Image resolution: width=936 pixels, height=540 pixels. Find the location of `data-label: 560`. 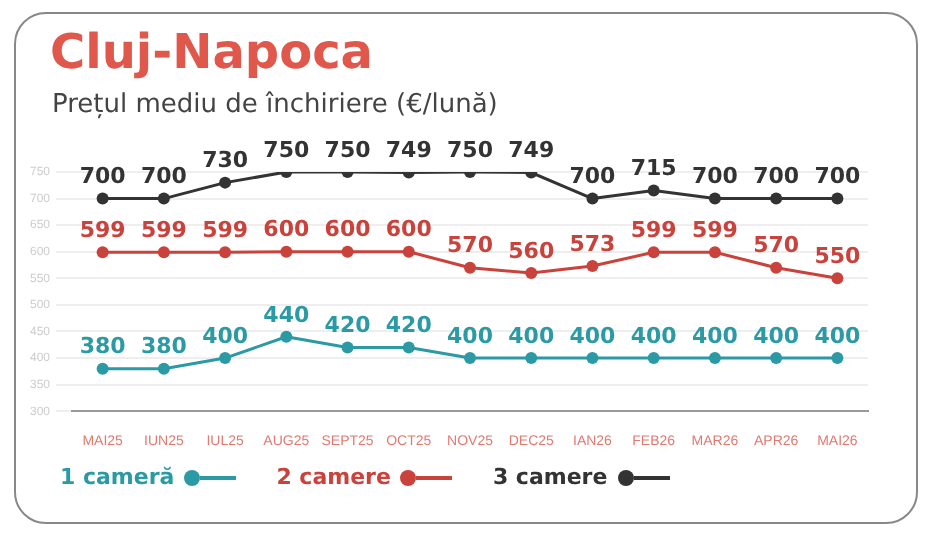

data-label: 560 is located at coordinates (531, 250).